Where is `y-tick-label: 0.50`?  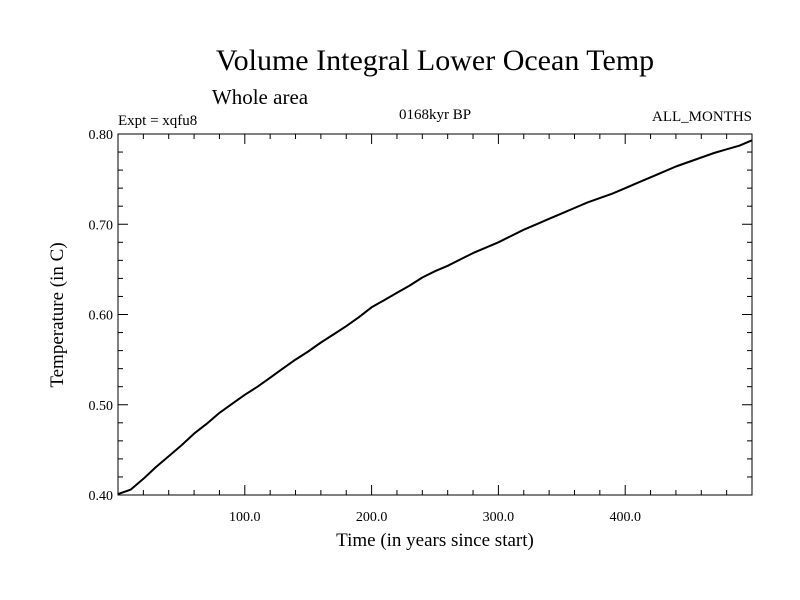 y-tick-label: 0.50 is located at coordinates (101, 406).